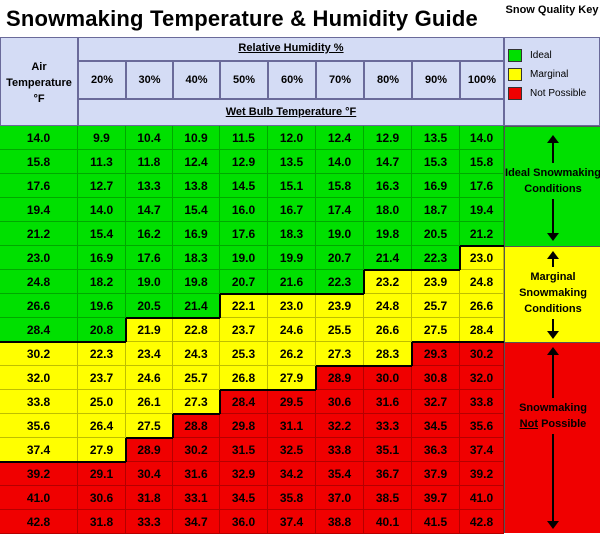  Describe the element at coordinates (244, 186) in the screenshot. I see `wet-bulb-cell: 14.5` at that location.